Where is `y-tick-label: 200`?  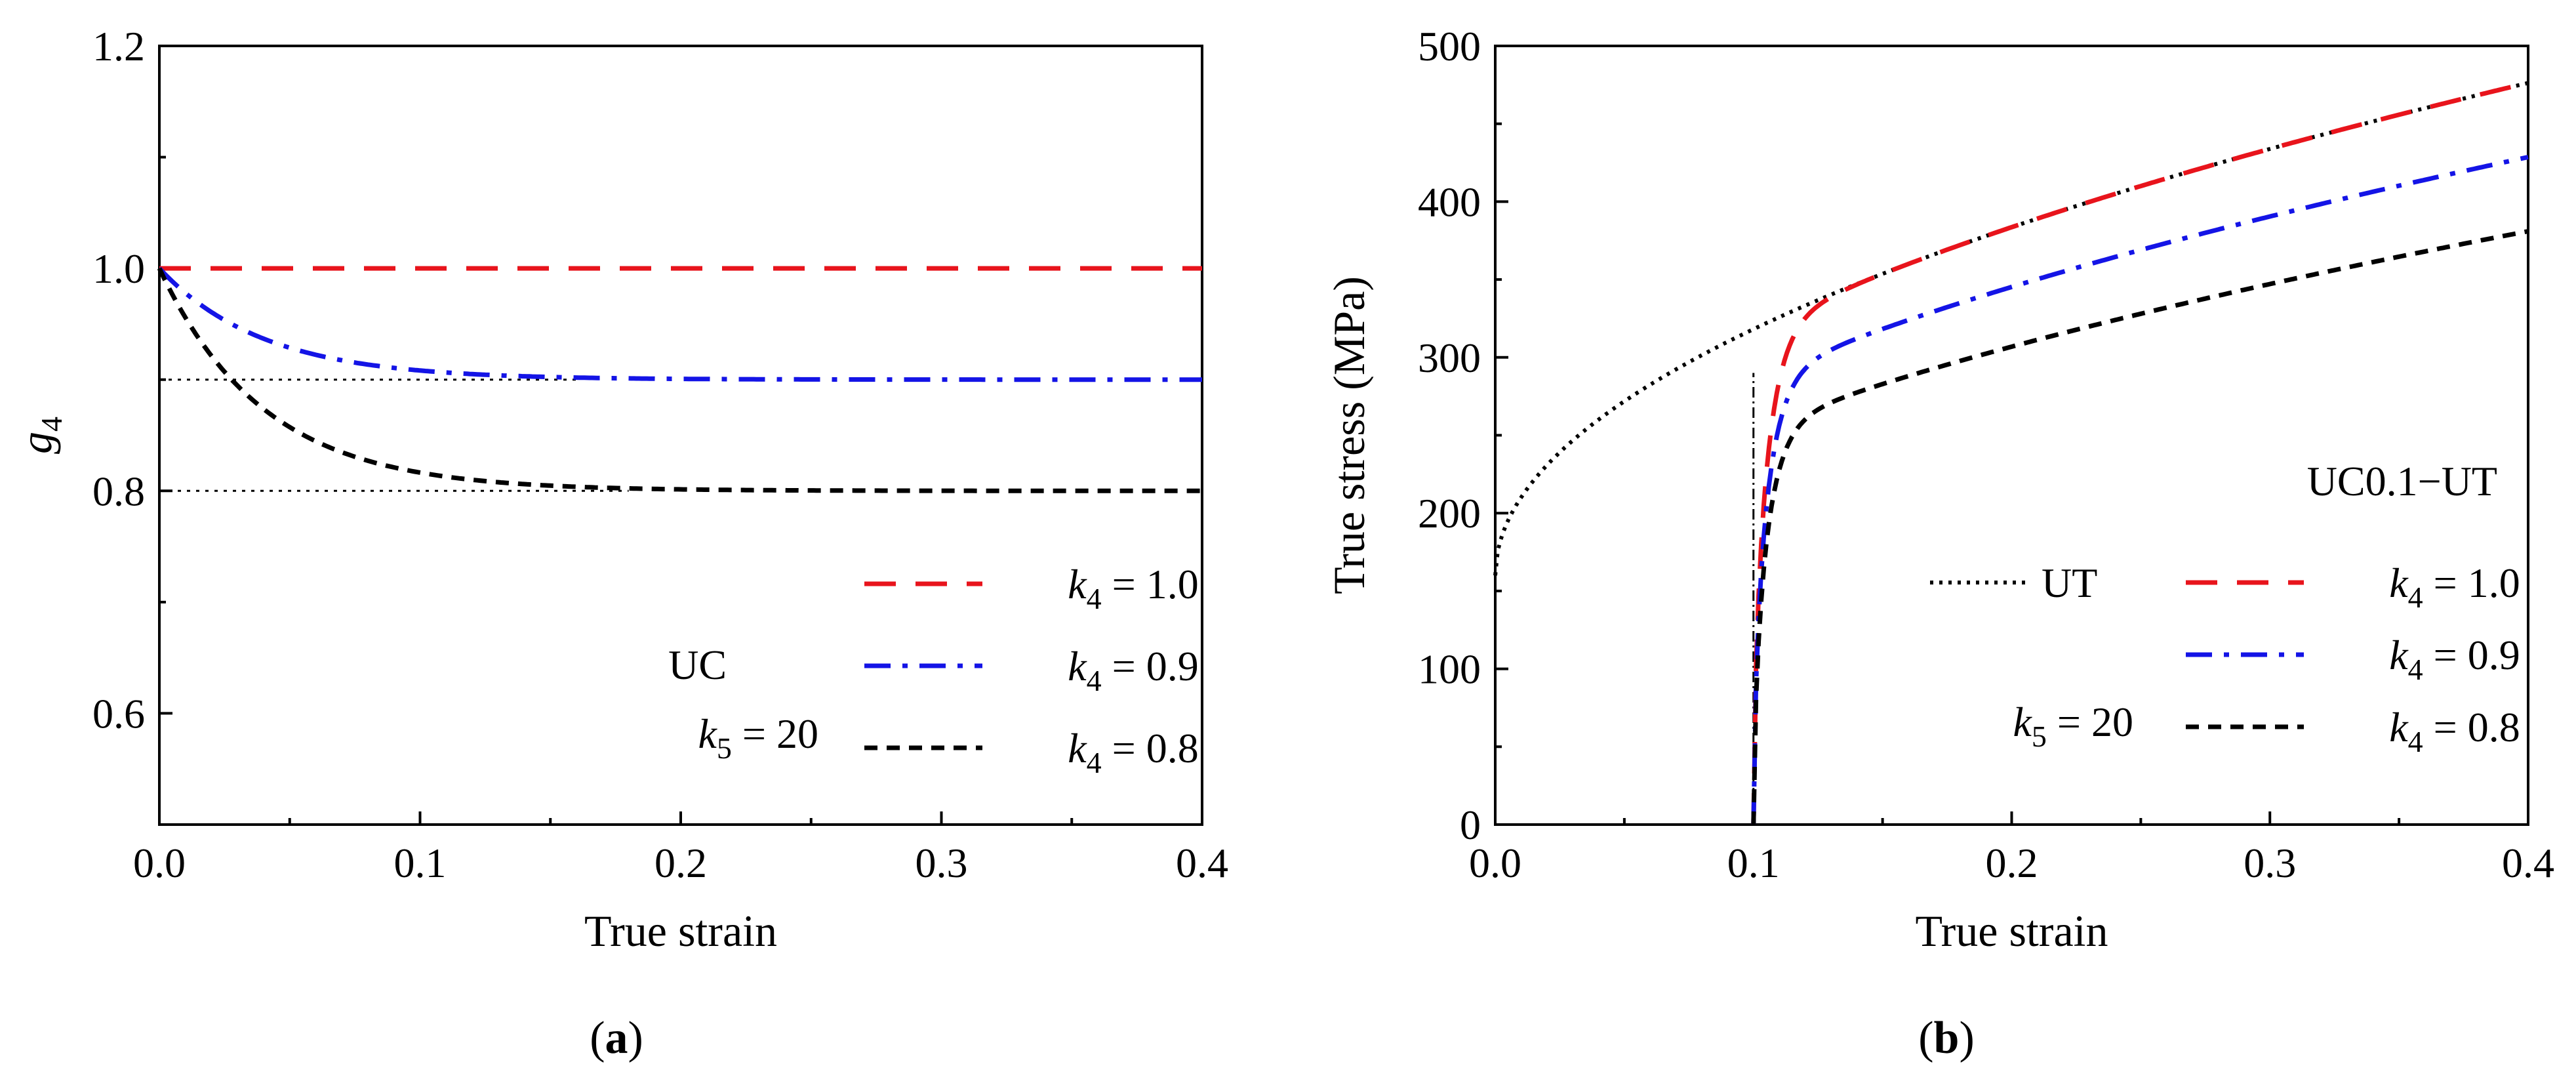
y-tick-label: 200 is located at coordinates (1449, 513).